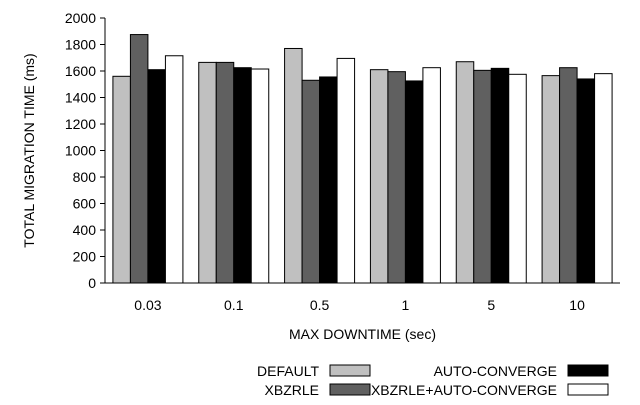 The width and height of the screenshot is (640, 405). What do you see at coordinates (577, 305) in the screenshot?
I see `x-tick-label: 10` at bounding box center [577, 305].